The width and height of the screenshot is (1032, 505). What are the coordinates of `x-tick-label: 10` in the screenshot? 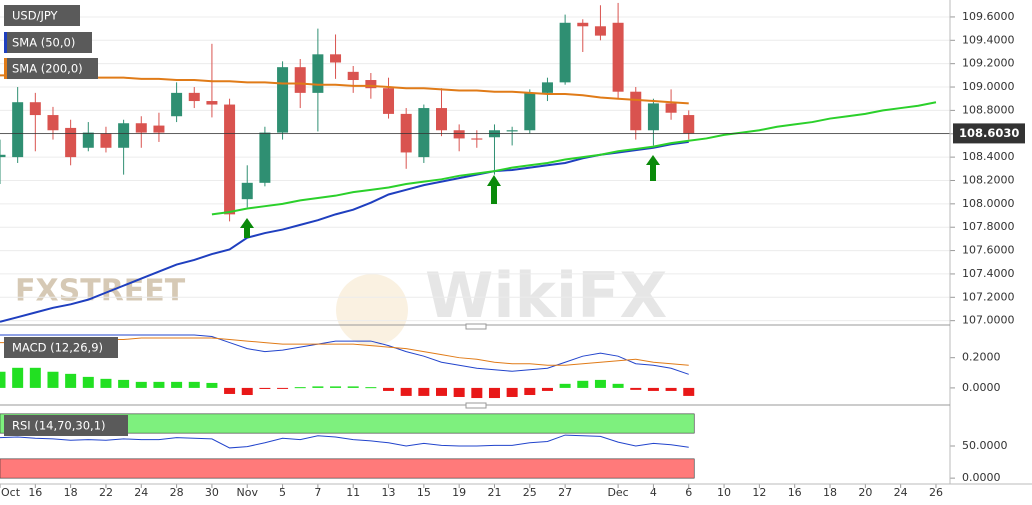 It's located at (724, 492).